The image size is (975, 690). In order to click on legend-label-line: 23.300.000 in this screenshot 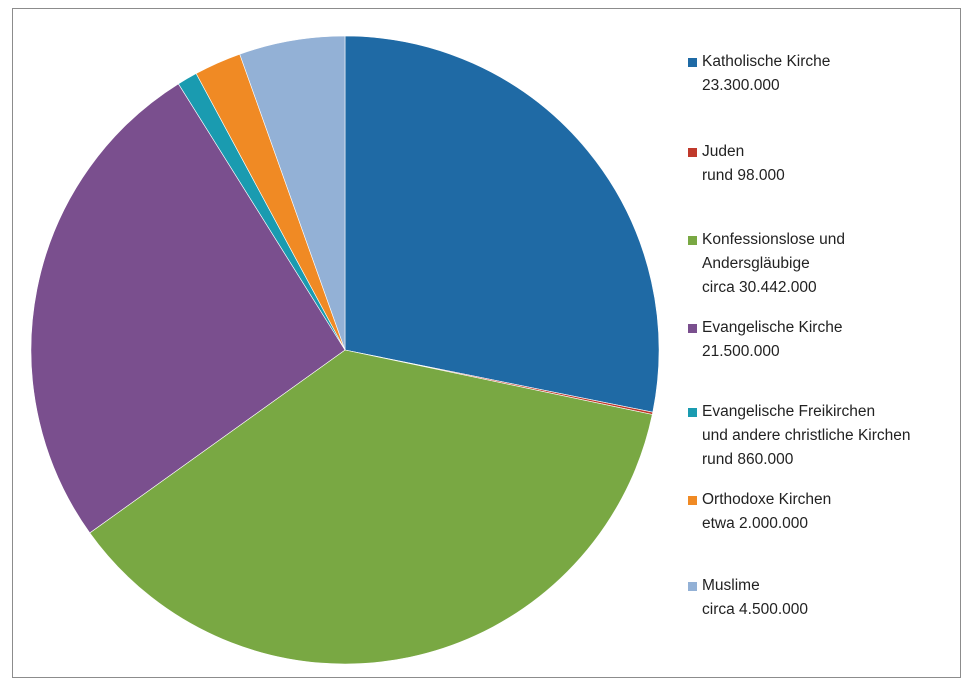, I will do `click(741, 85)`.